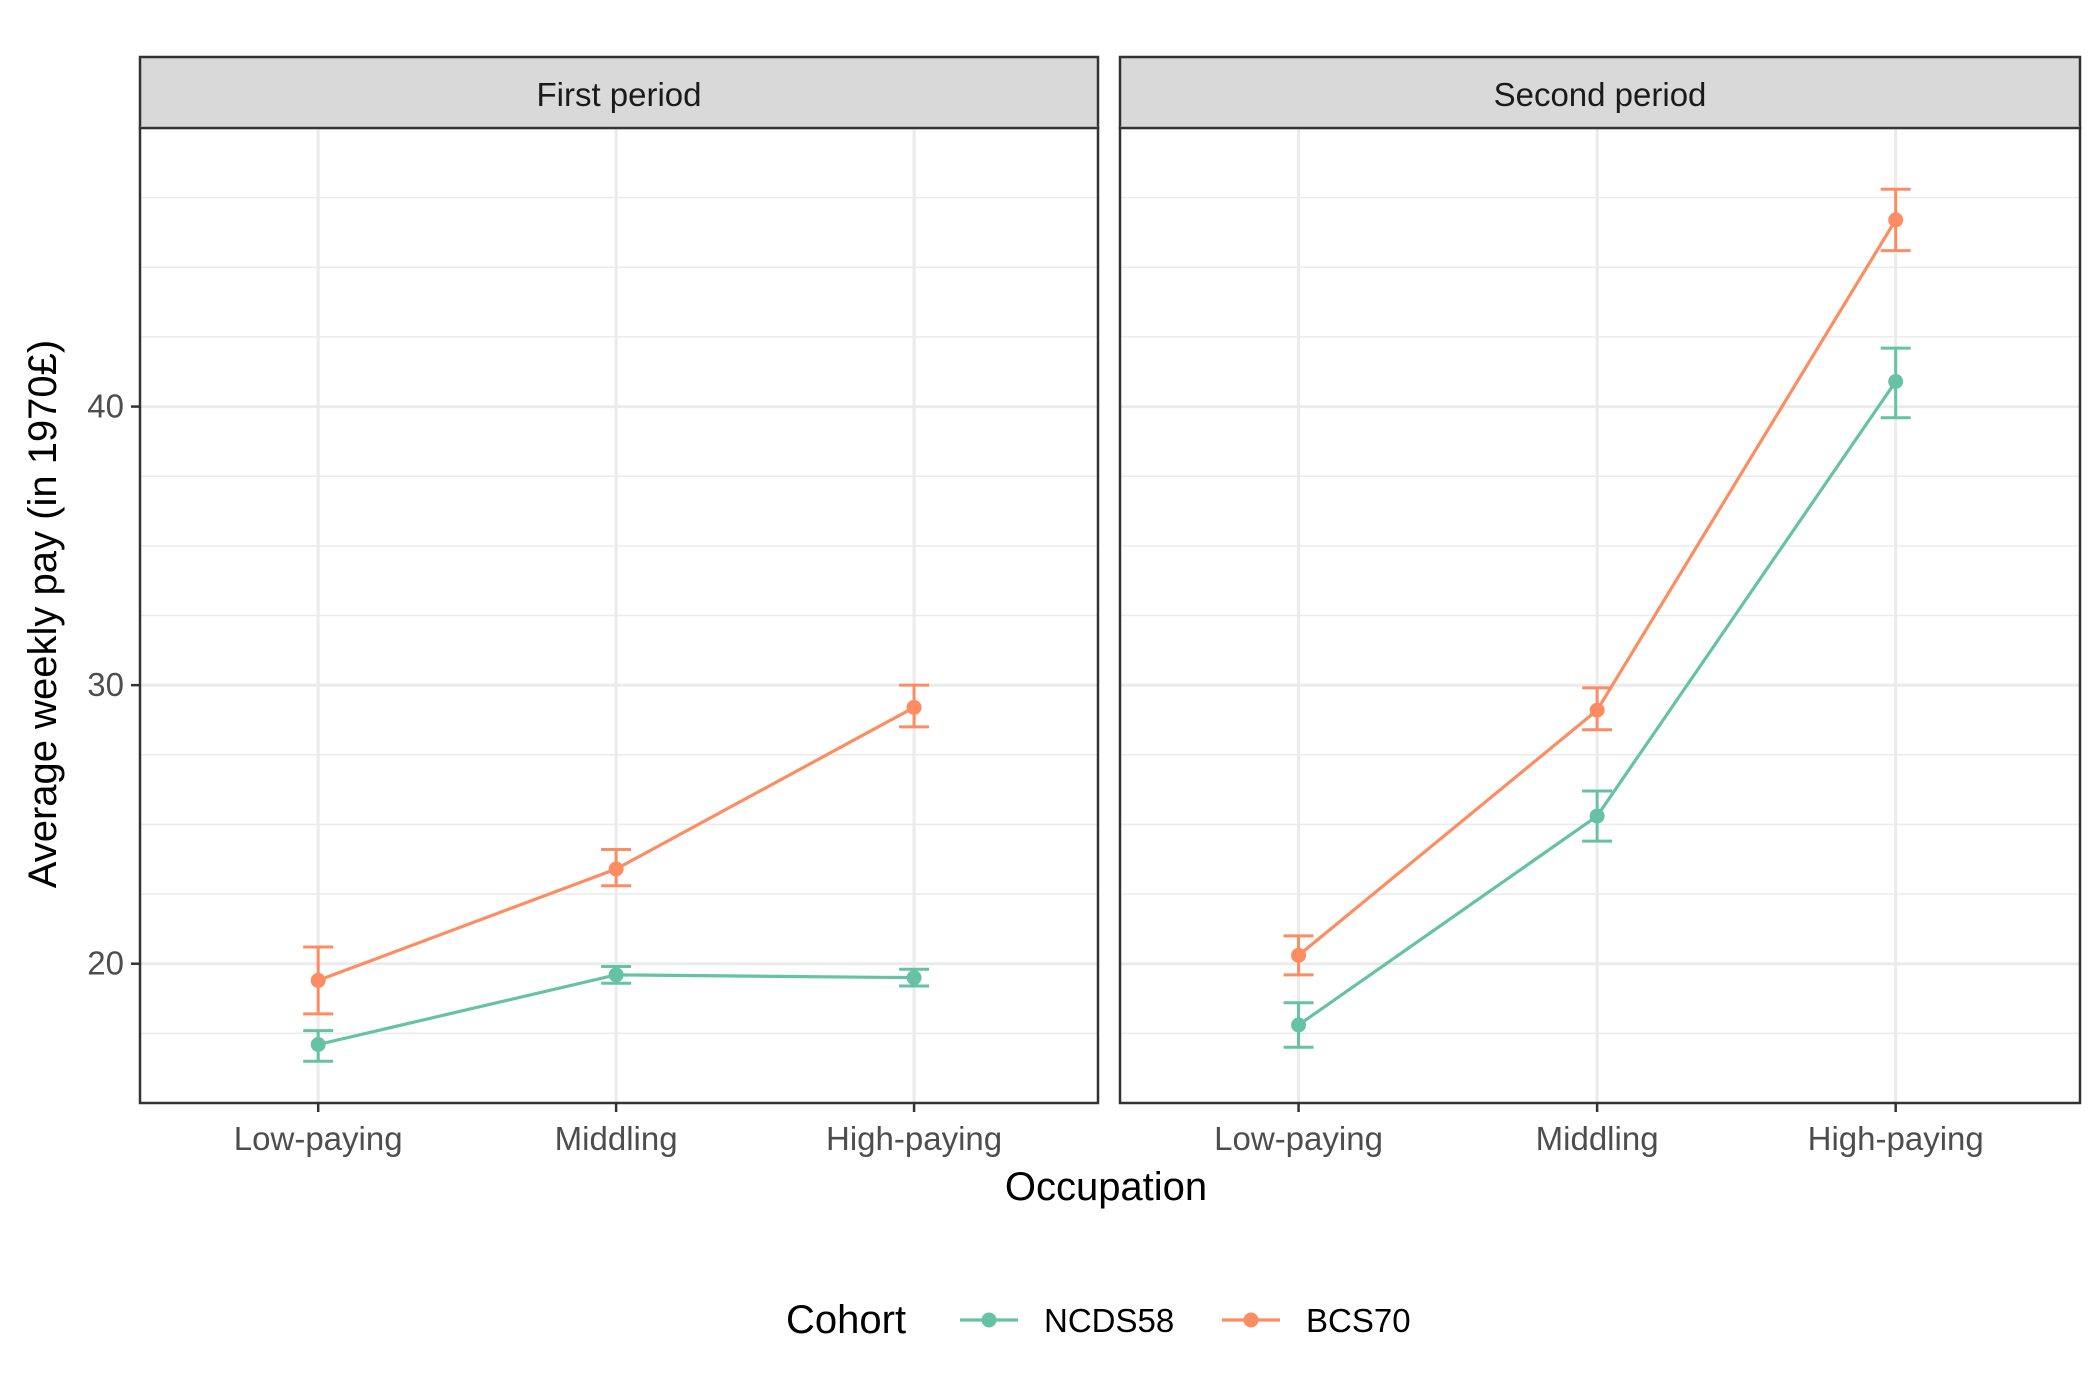 Image resolution: width=2100 pixels, height=1400 pixels. I want to click on legend-entry-bcs70: BCS70, so click(1316, 1320).